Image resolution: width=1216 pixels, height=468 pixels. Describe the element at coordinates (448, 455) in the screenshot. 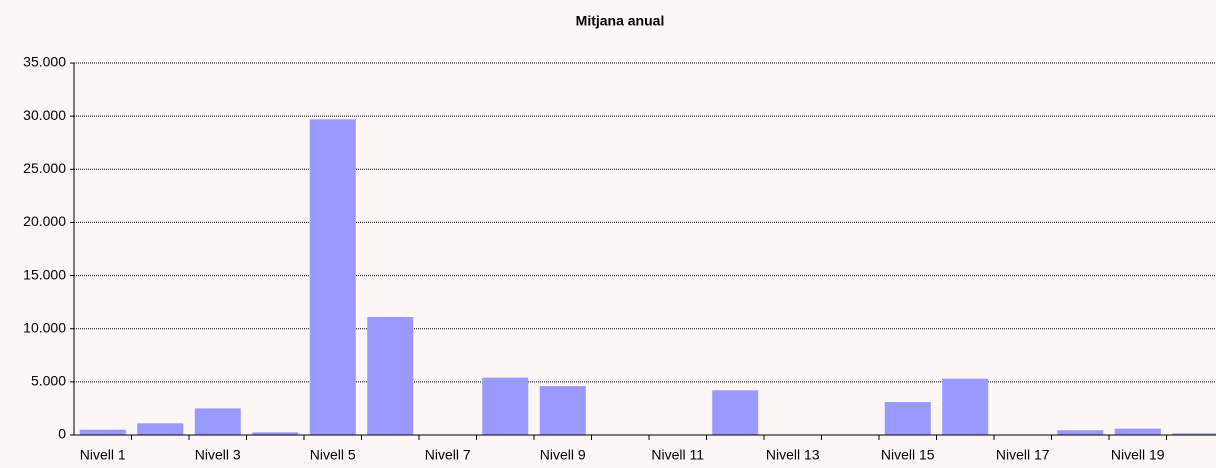

I see `x-tick-label: Nivell 7` at that location.